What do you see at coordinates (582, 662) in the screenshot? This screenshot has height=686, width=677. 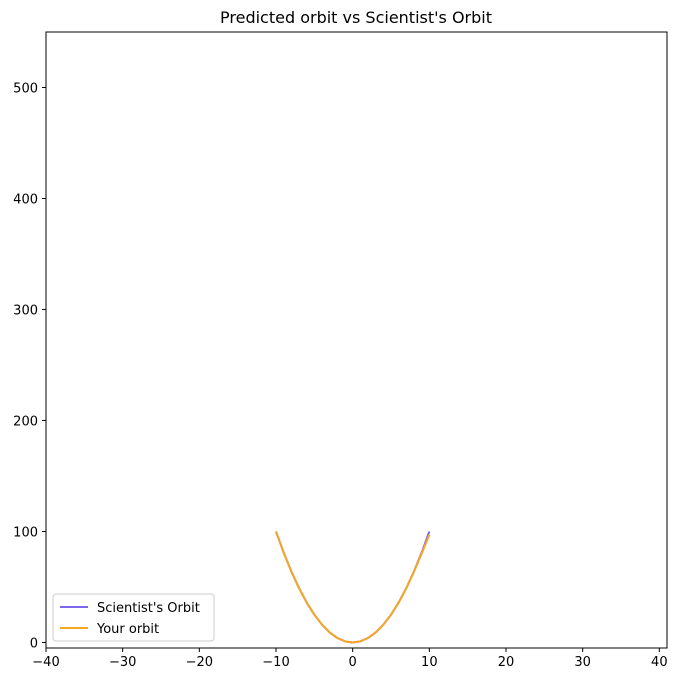 I see `x-tick-label: 30` at bounding box center [582, 662].